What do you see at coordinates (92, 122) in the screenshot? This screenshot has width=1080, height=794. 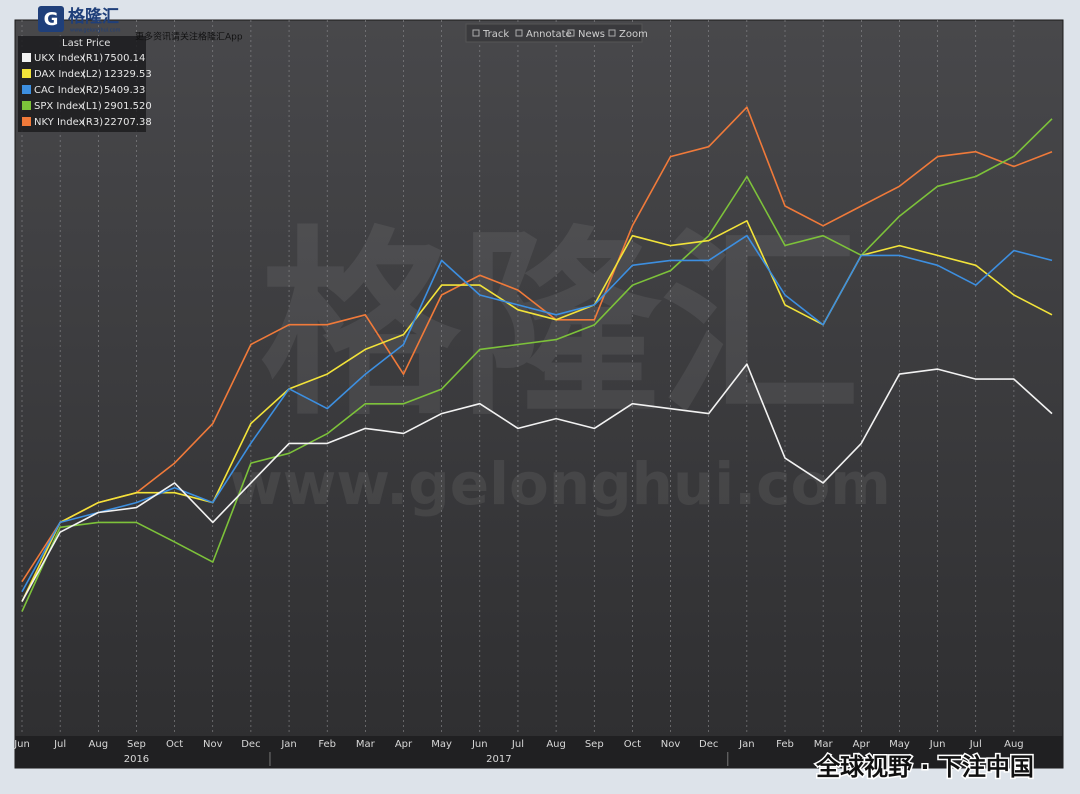 I see `legend-axis: (R3)` at bounding box center [92, 122].